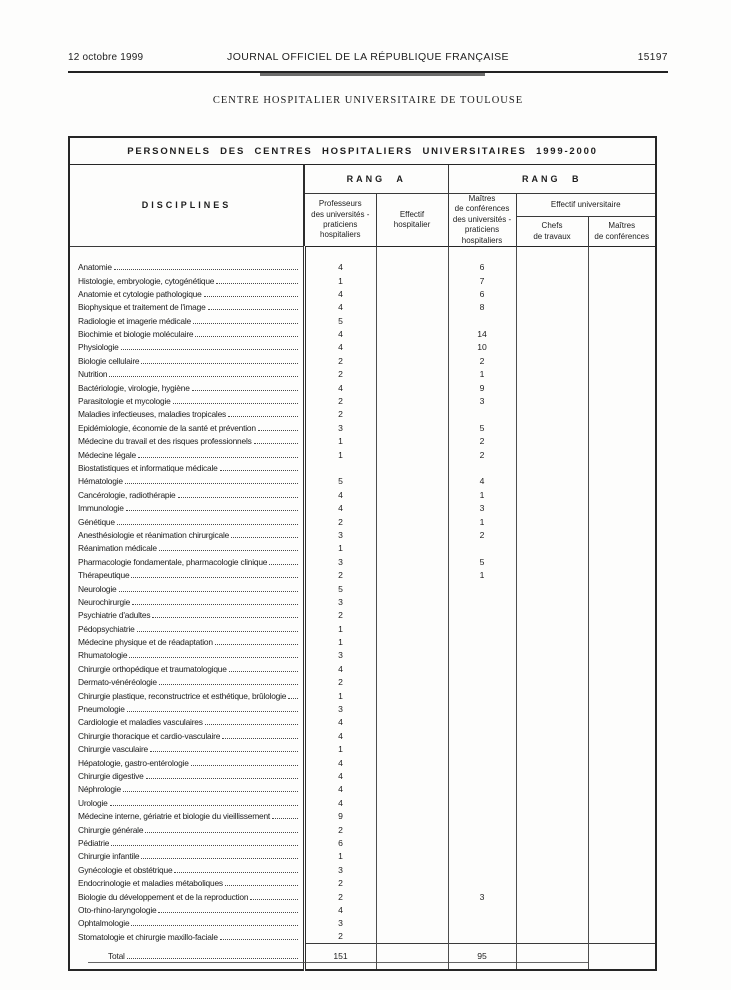 This screenshot has height=990, width=731. I want to click on total-label: Total, so click(116, 956).